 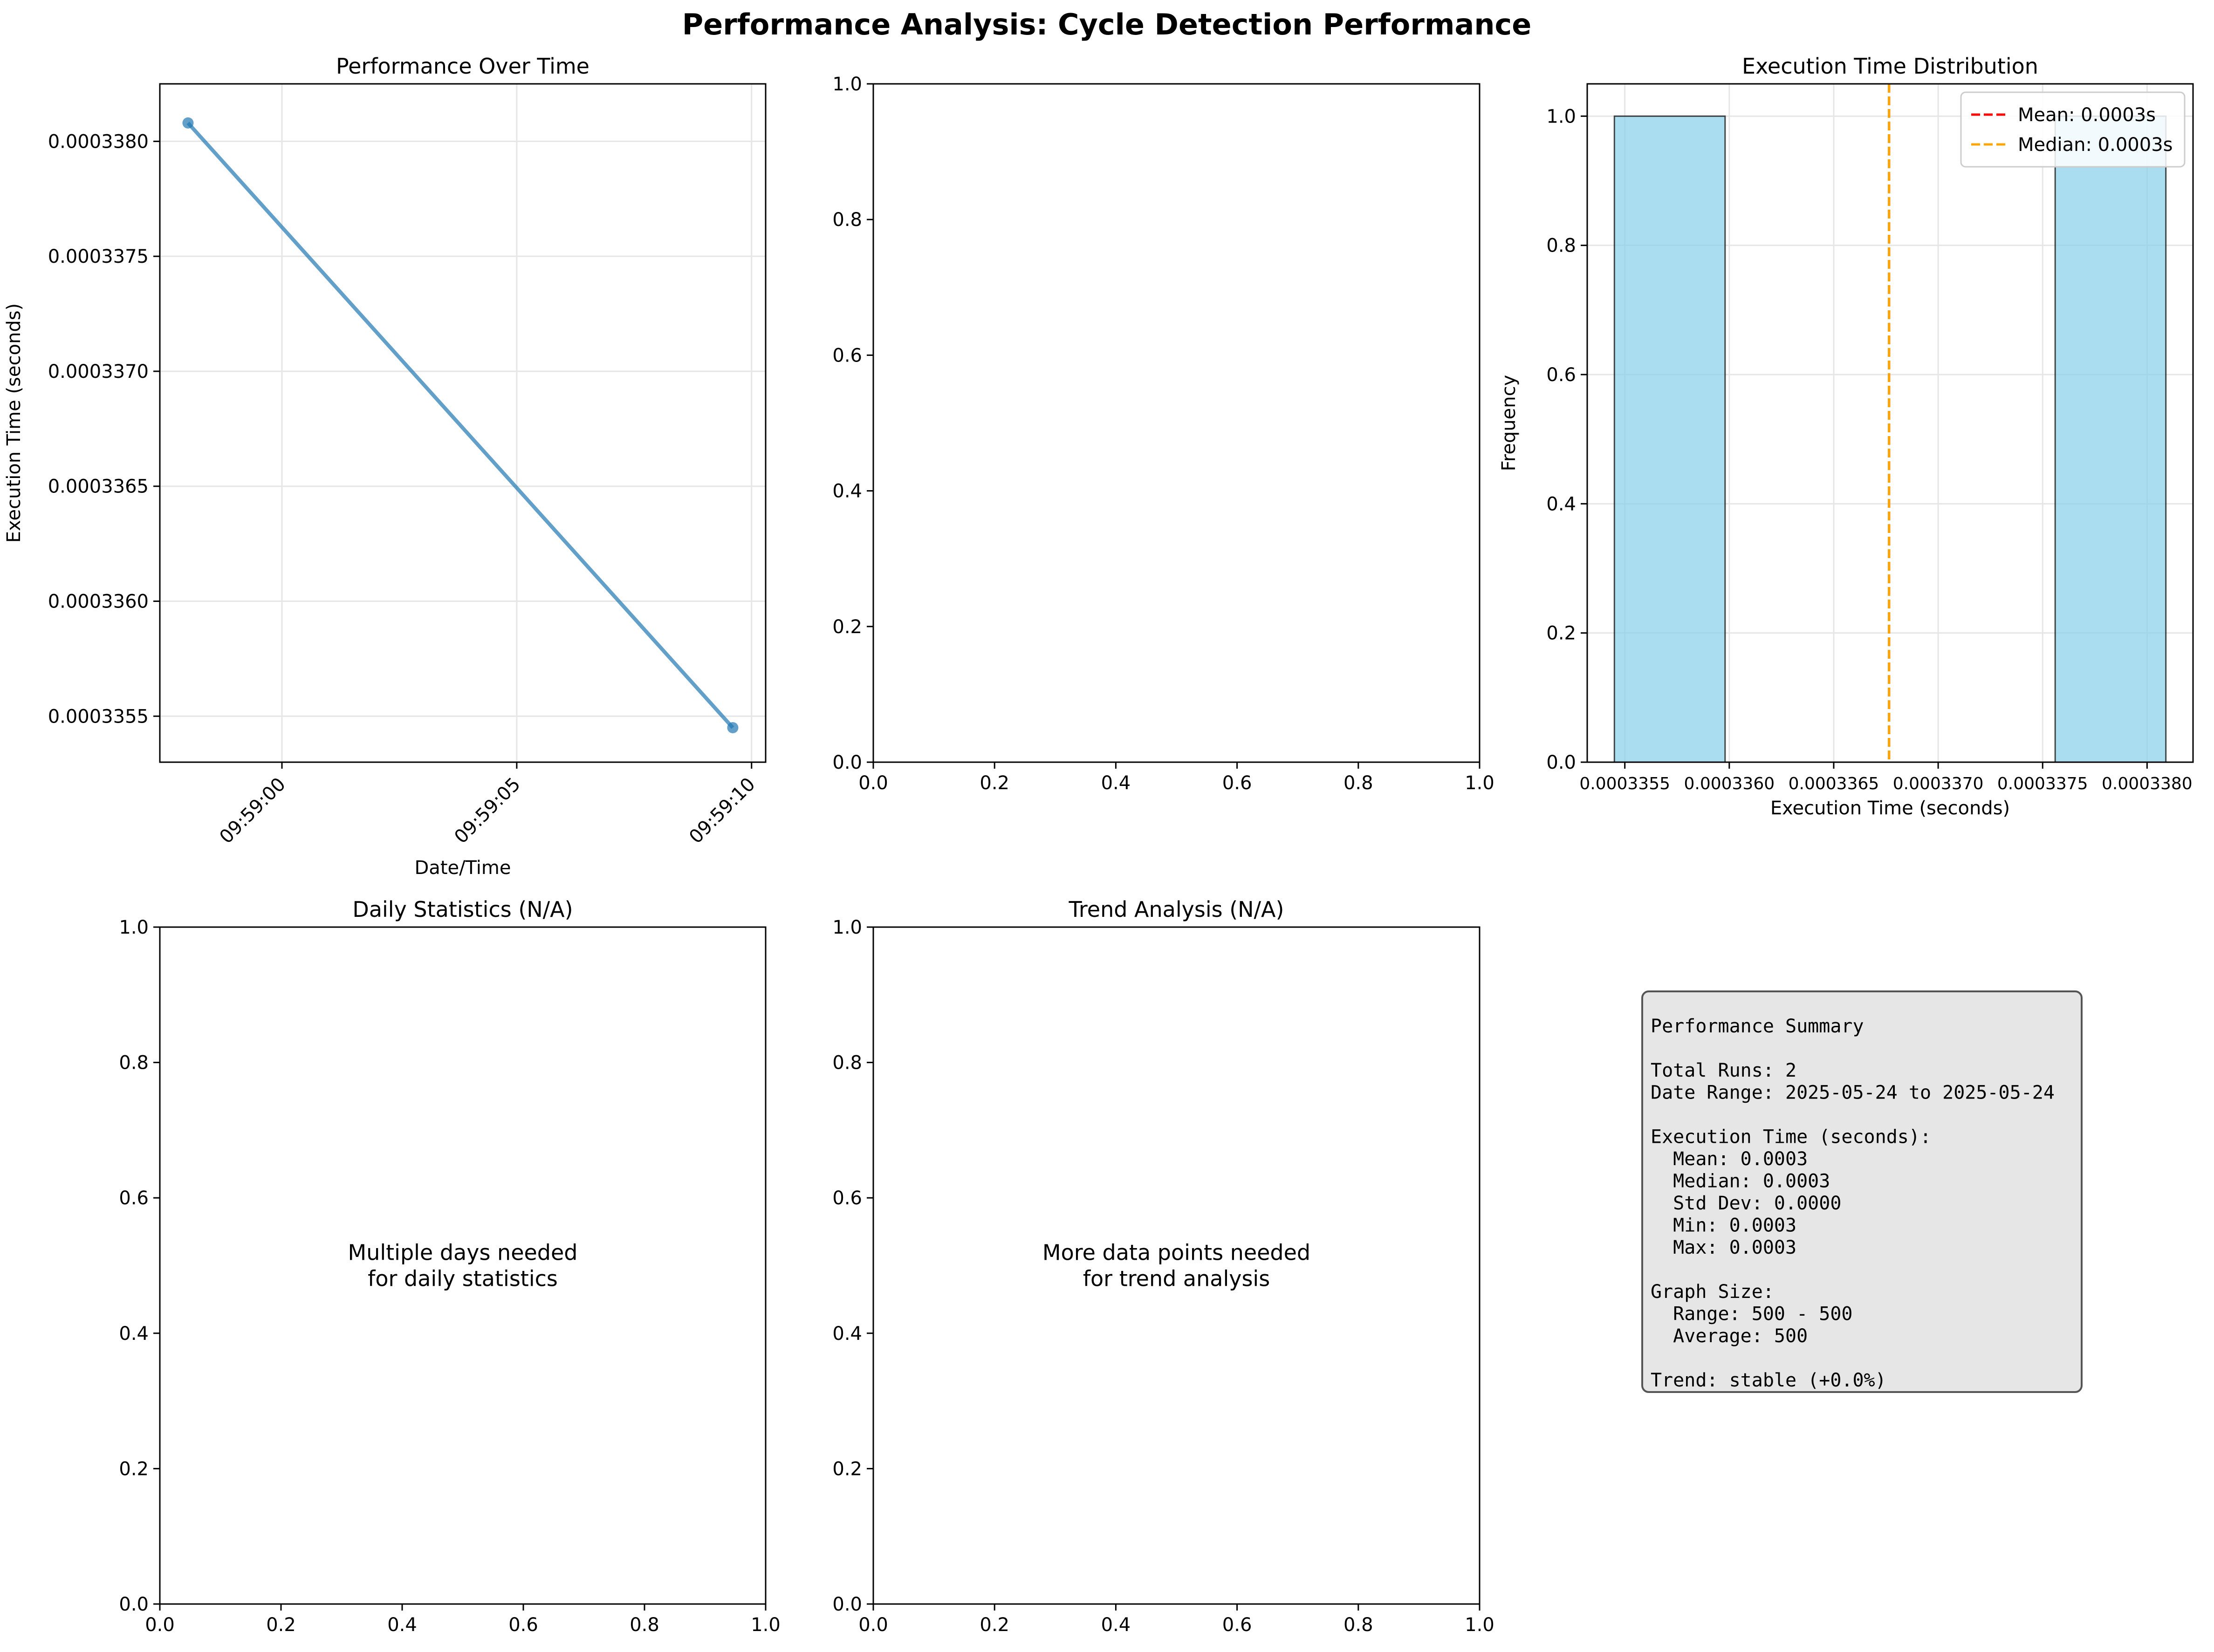 What do you see at coordinates (1890, 808) in the screenshot?
I see `x-axis-label: Execution Time (seconds)` at bounding box center [1890, 808].